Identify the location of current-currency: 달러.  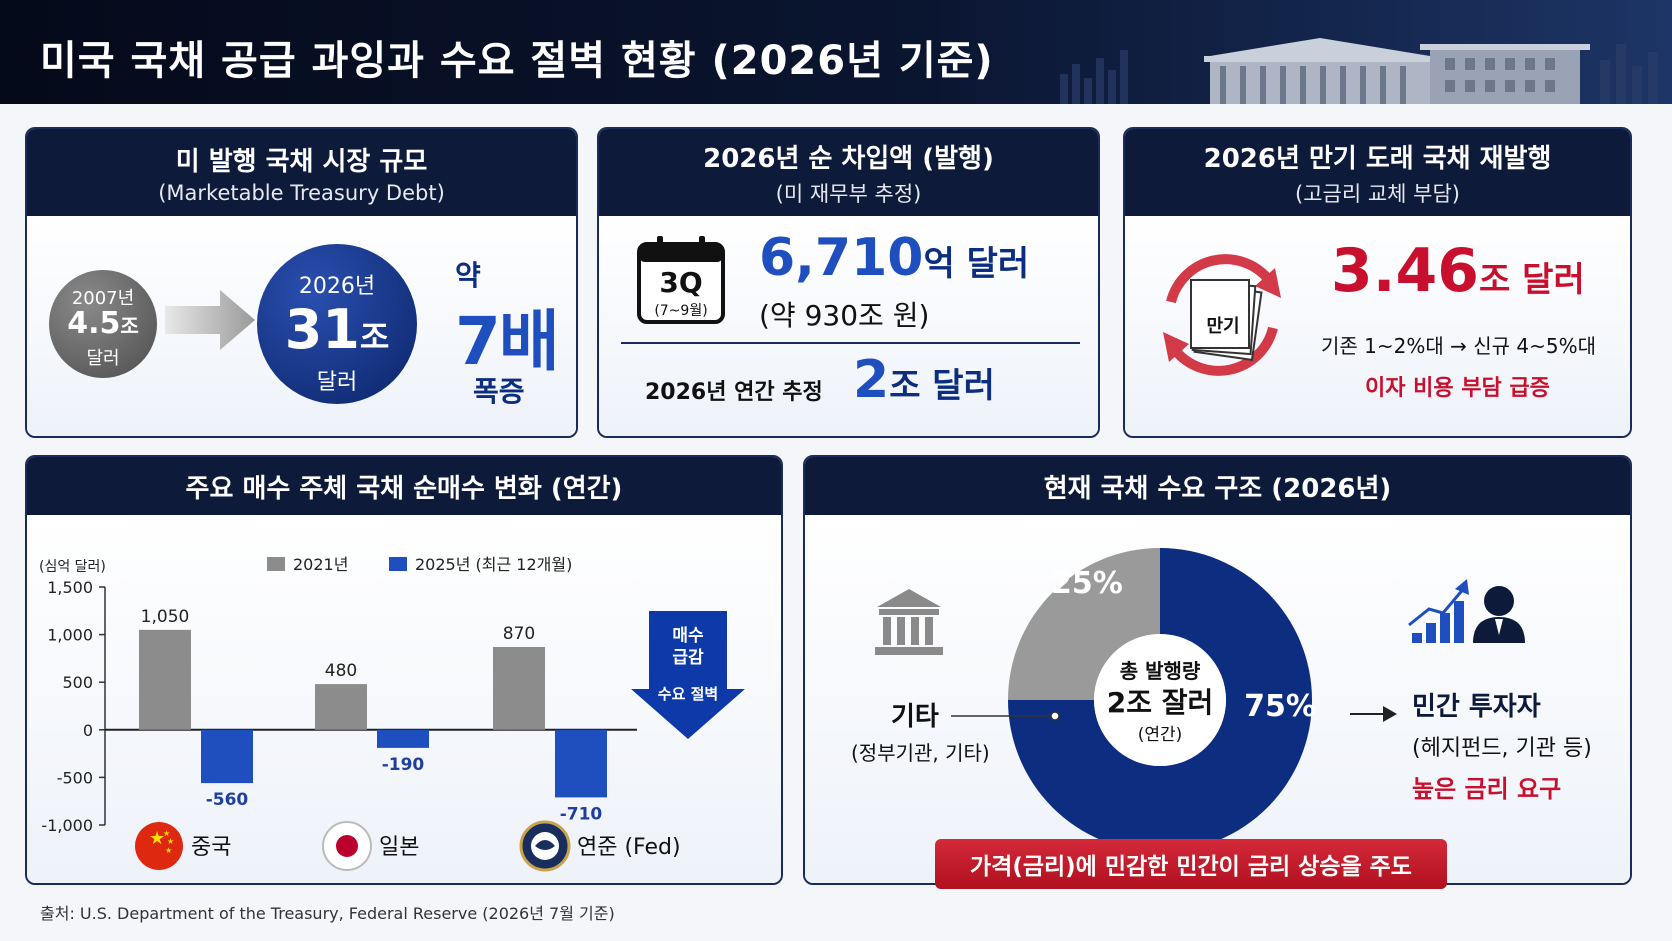
(337, 382).